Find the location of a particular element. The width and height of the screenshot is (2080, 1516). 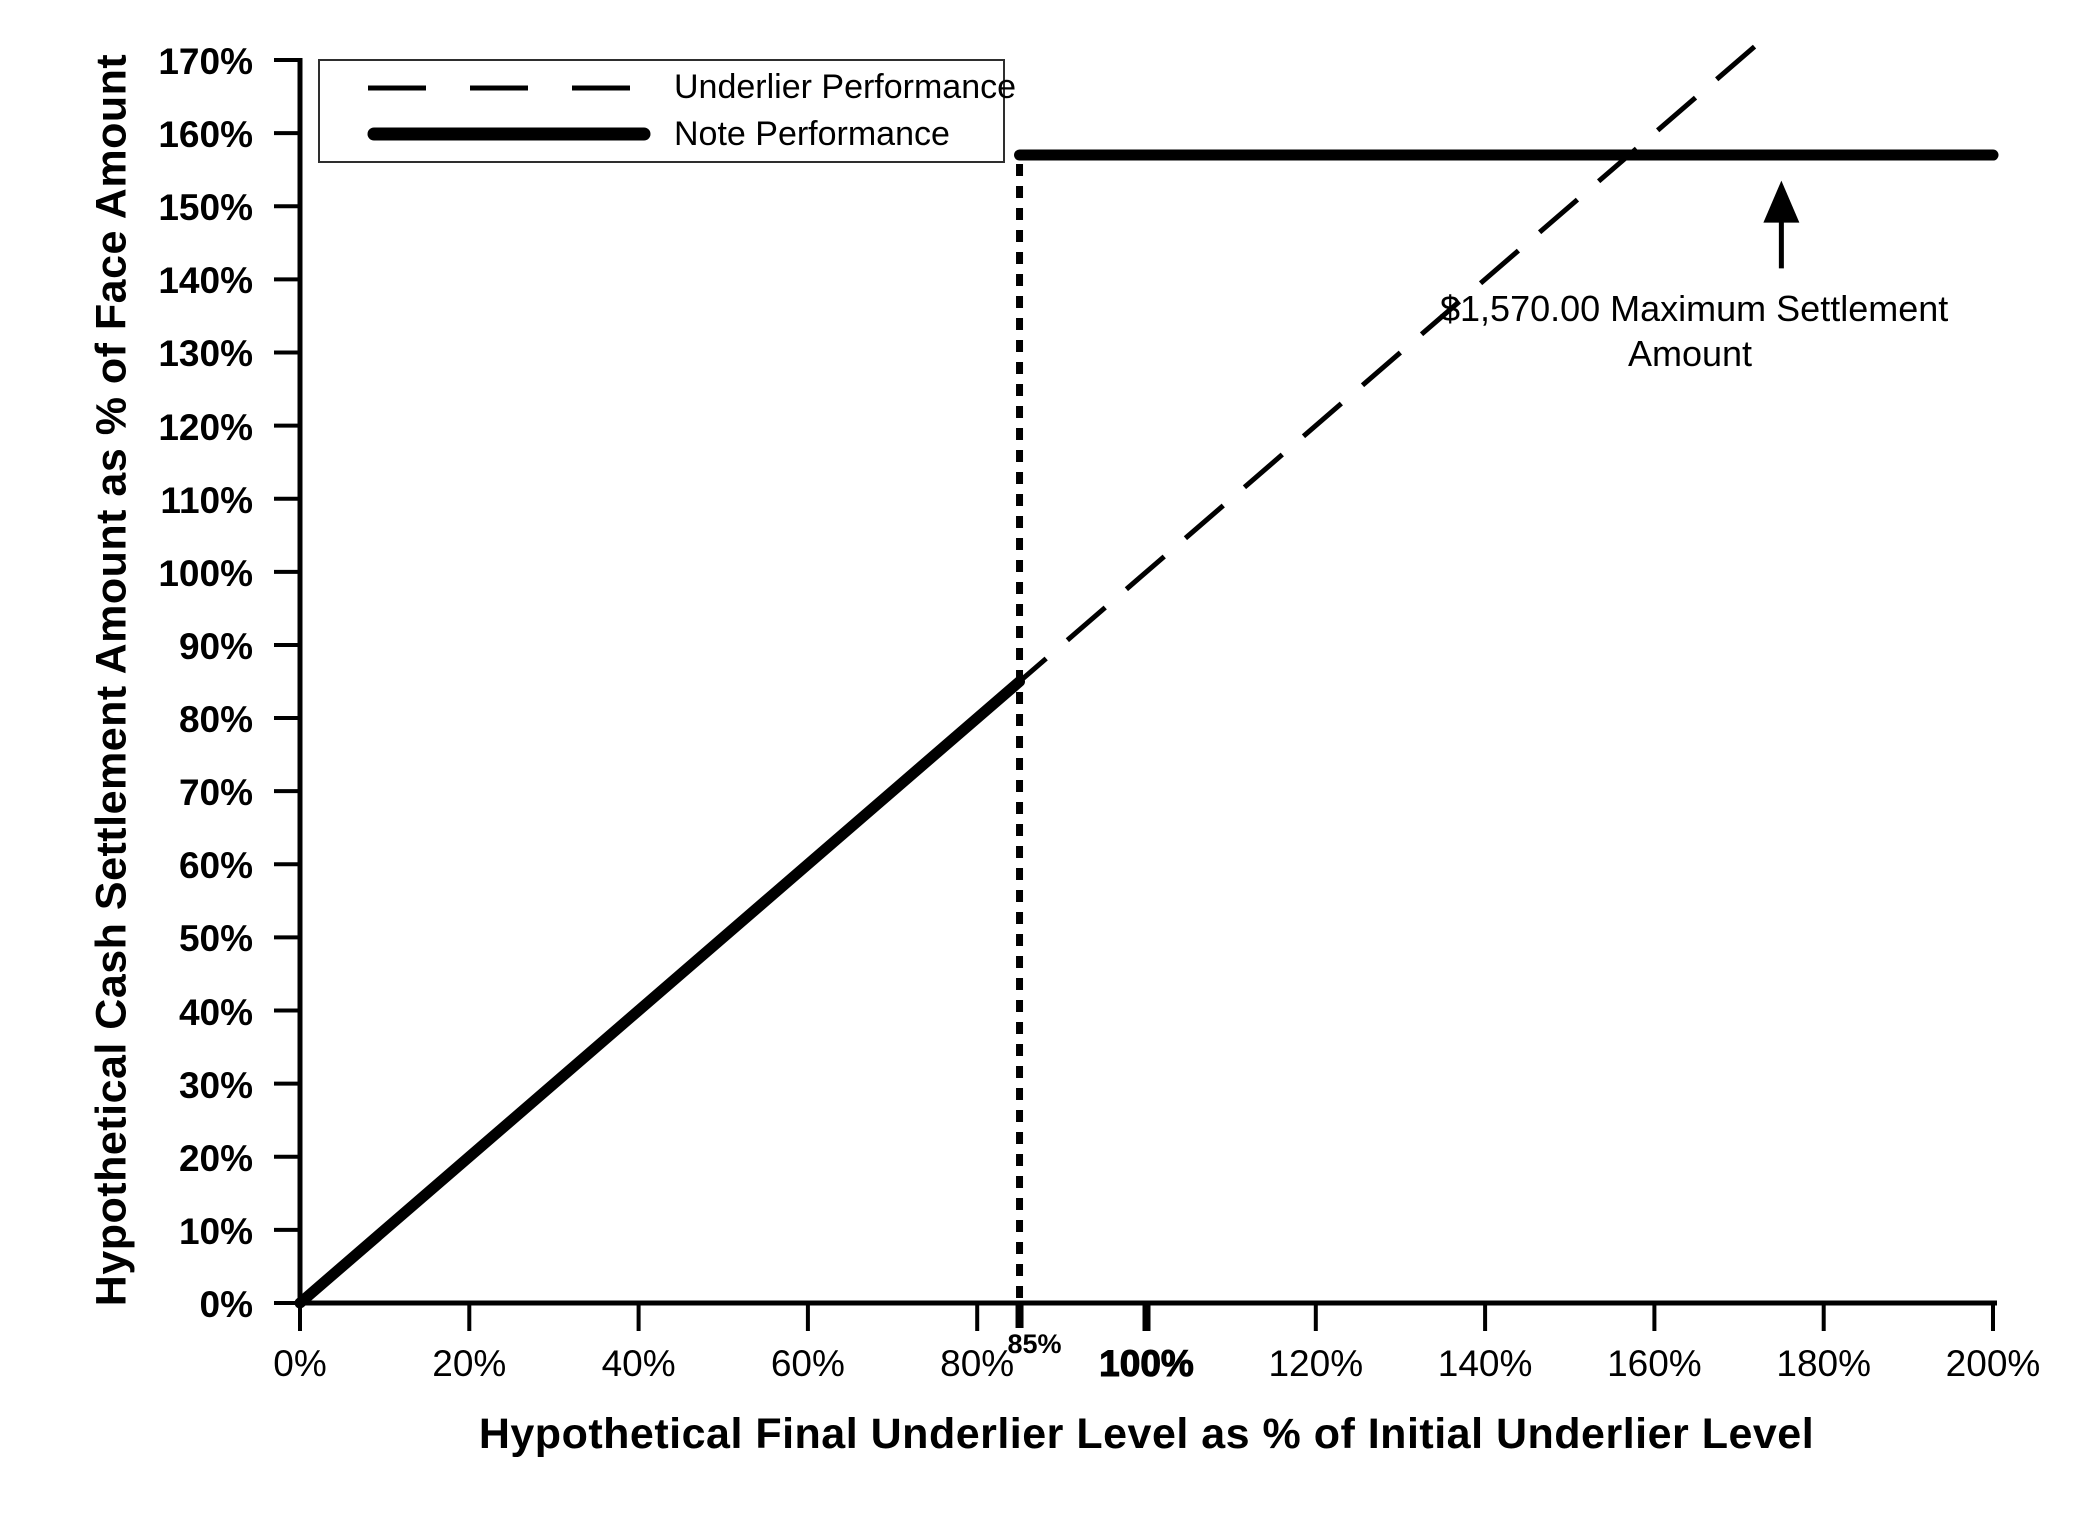

y-tick-label: 0% is located at coordinates (226, 1304).